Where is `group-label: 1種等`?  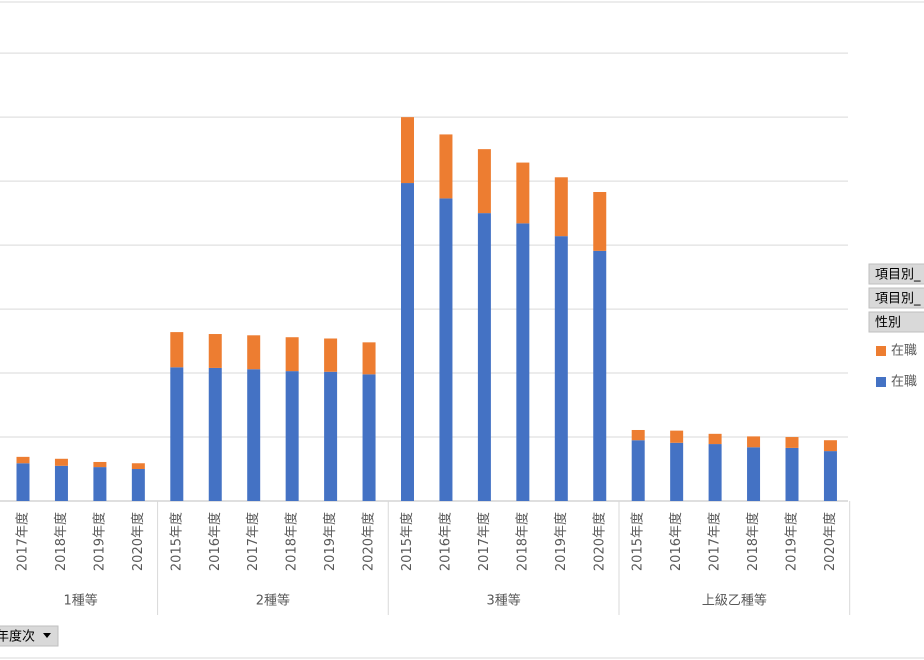 group-label: 1種等 is located at coordinates (81, 601).